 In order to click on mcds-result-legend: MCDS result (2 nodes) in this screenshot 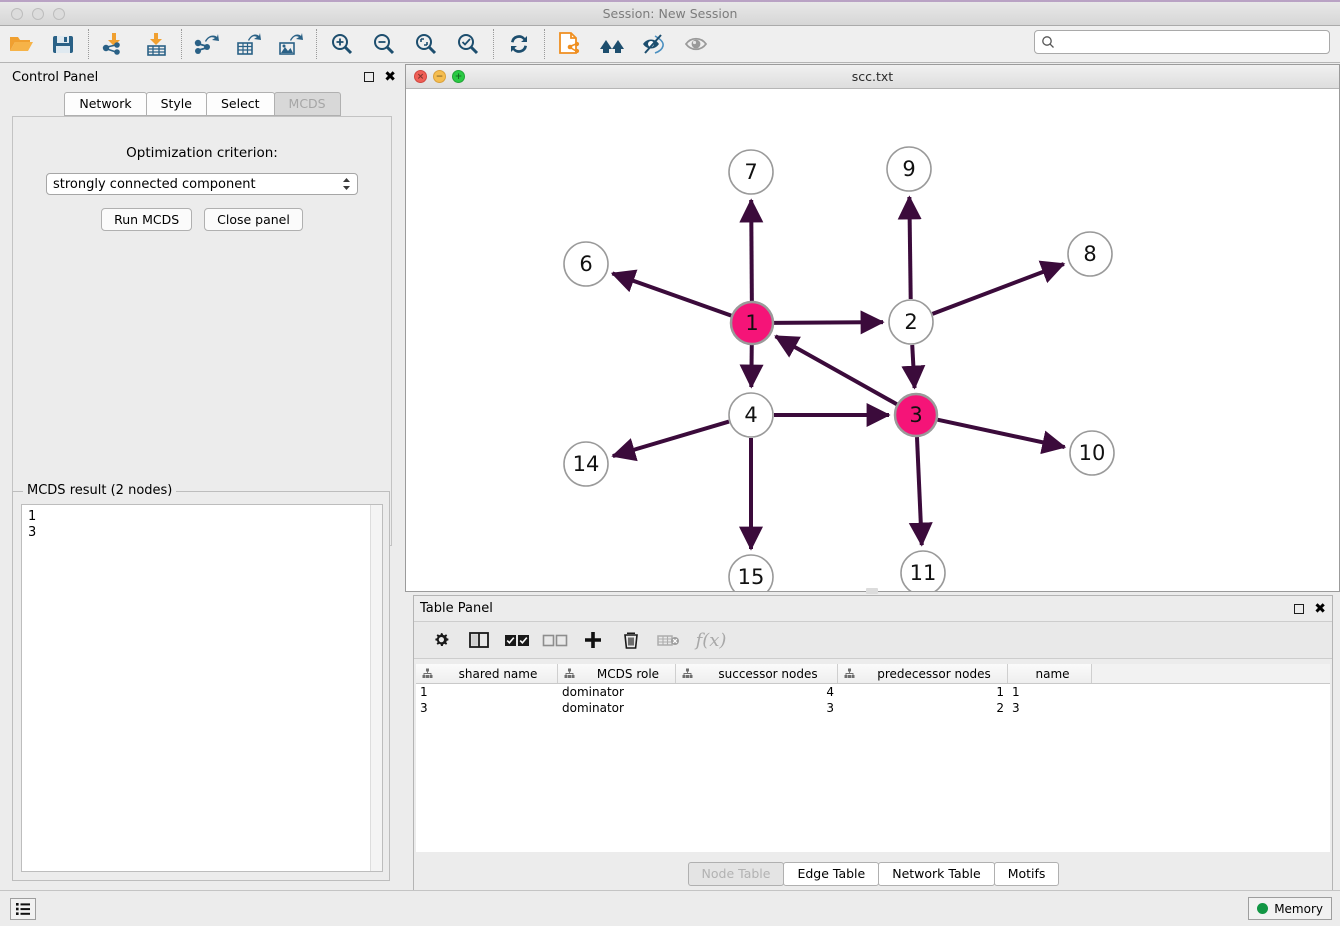, I will do `click(100, 490)`.